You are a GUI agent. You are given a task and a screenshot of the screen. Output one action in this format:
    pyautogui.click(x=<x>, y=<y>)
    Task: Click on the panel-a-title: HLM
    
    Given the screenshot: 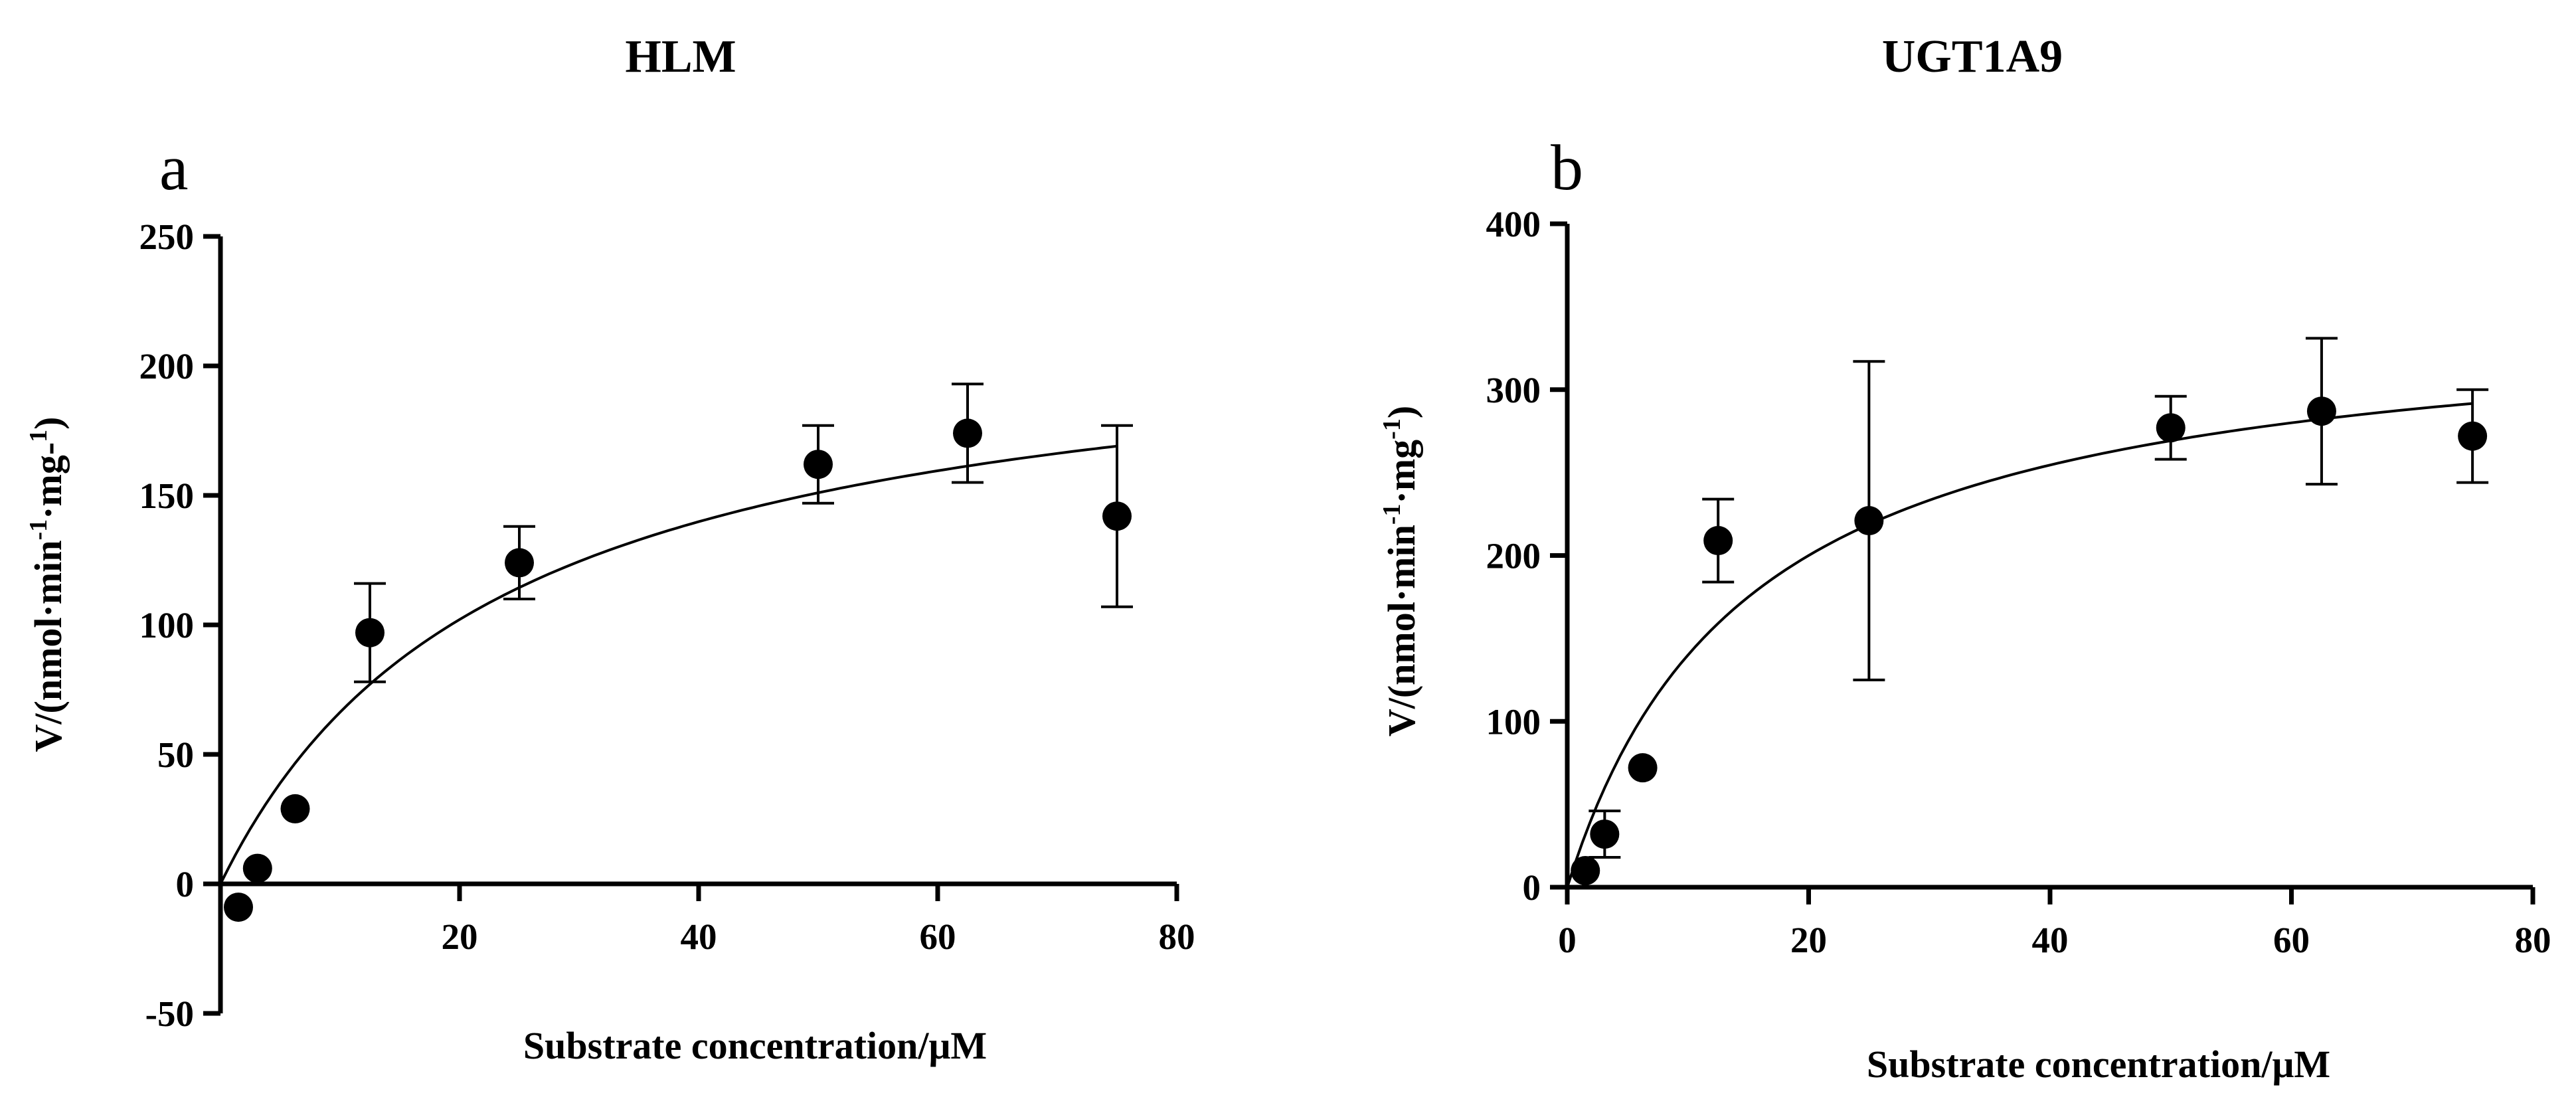 What is the action you would take?
    pyautogui.click(x=680, y=56)
    